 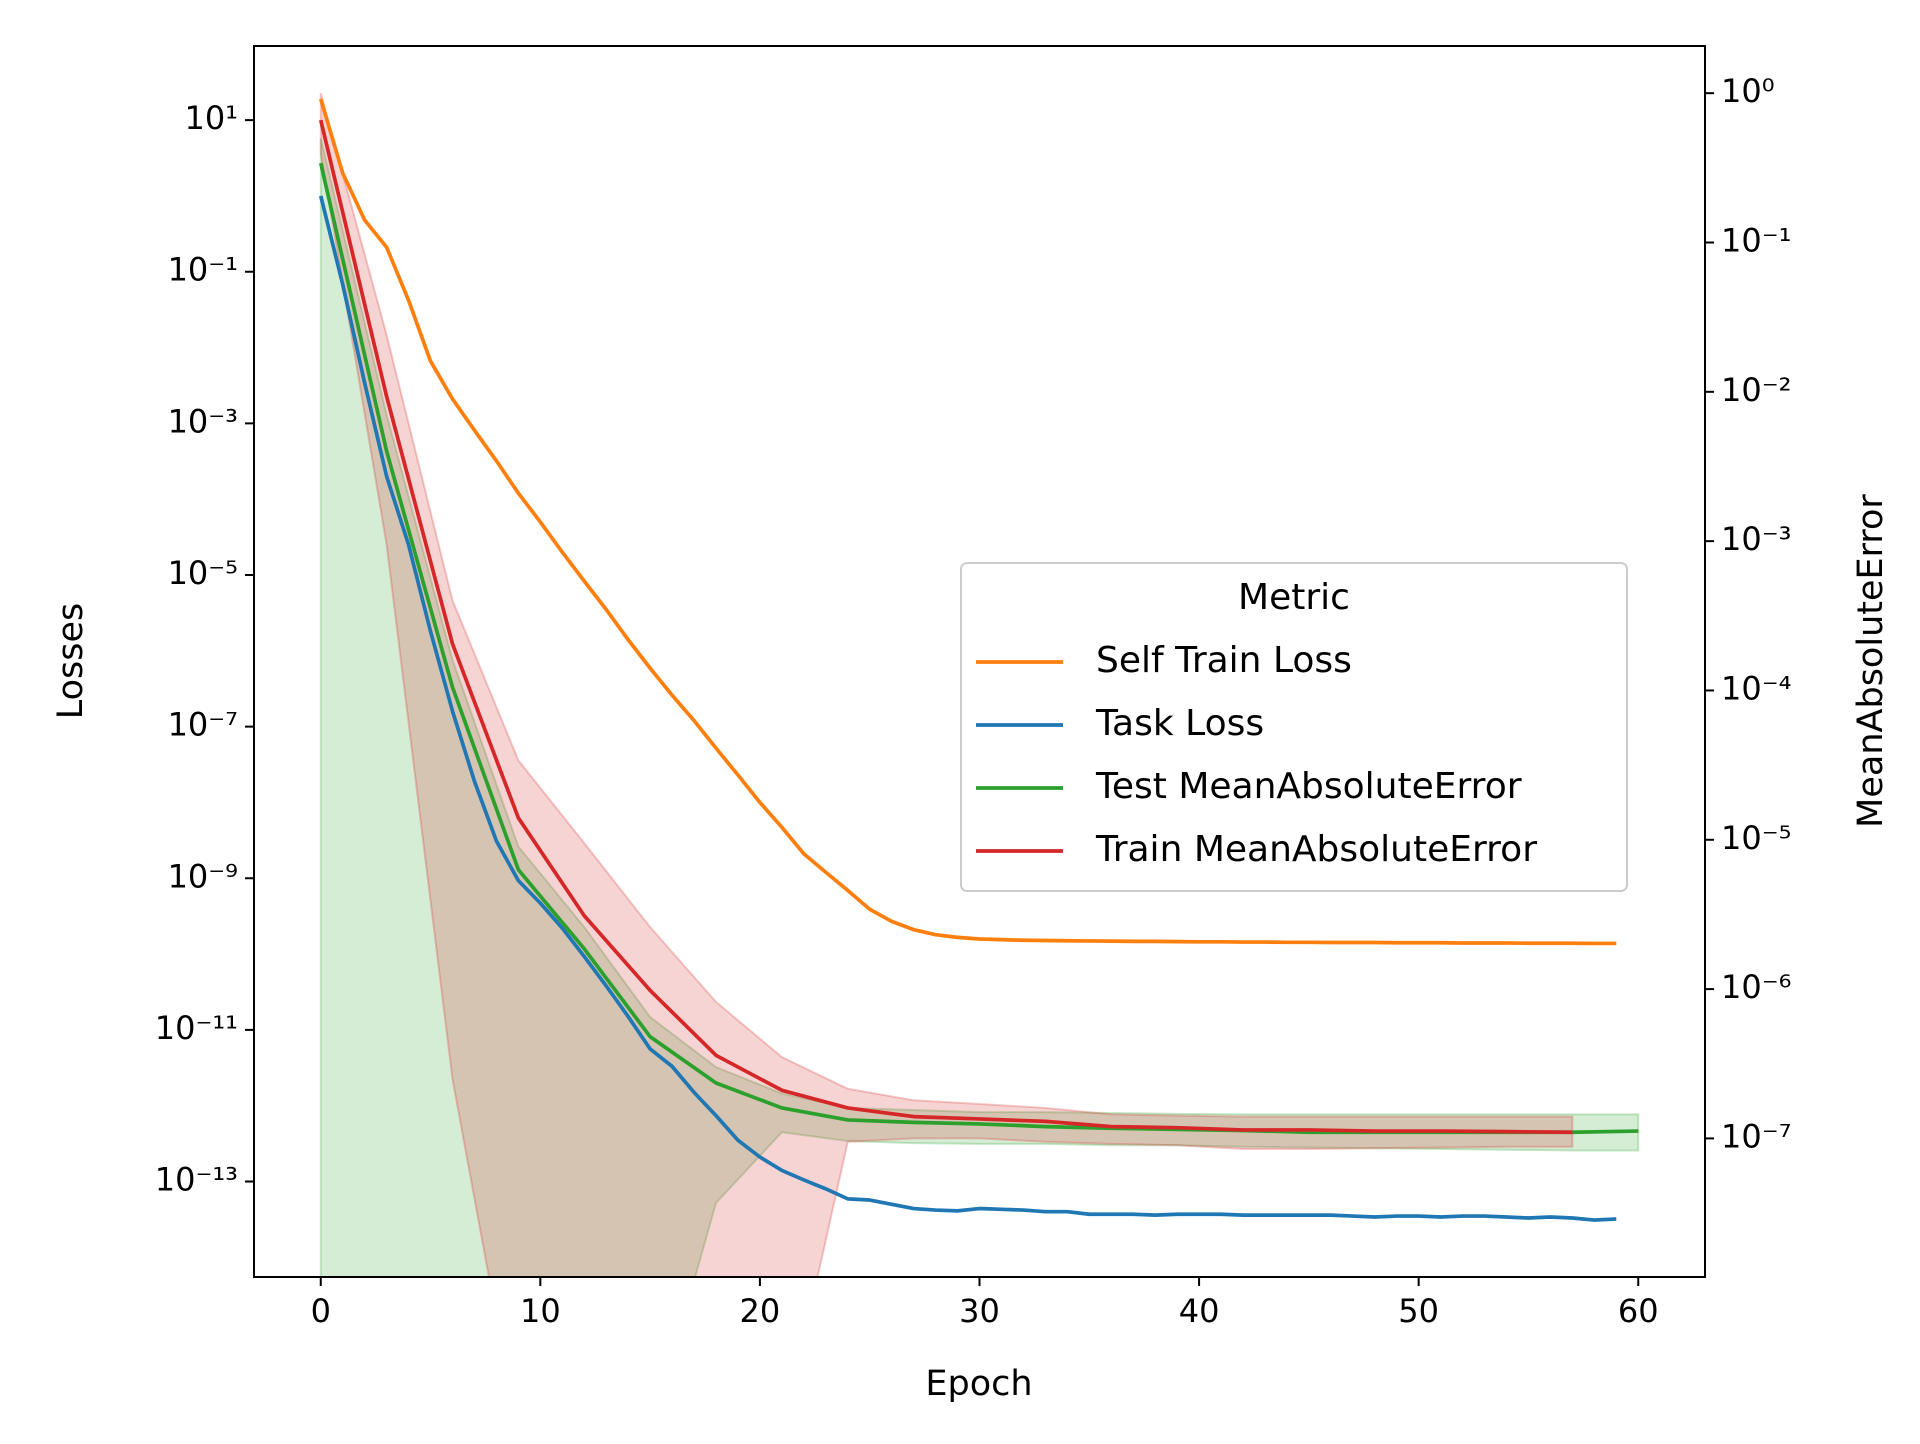 I want to click on y-tick-label: 10⁻⁵, so click(x=203, y=573).